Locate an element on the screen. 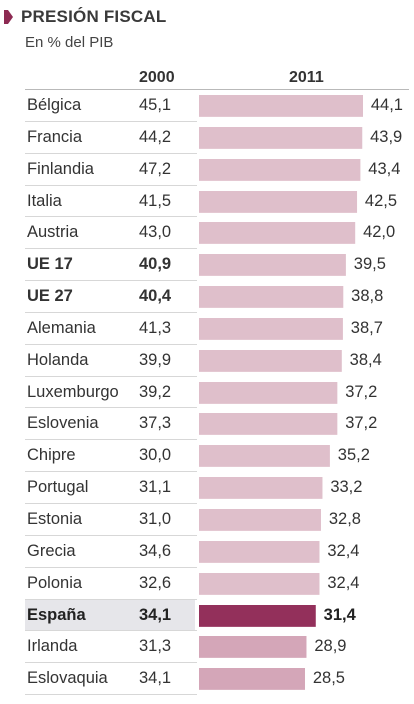  table-row: Luxemburgo 39,2 37,2 is located at coordinates (207, 393).